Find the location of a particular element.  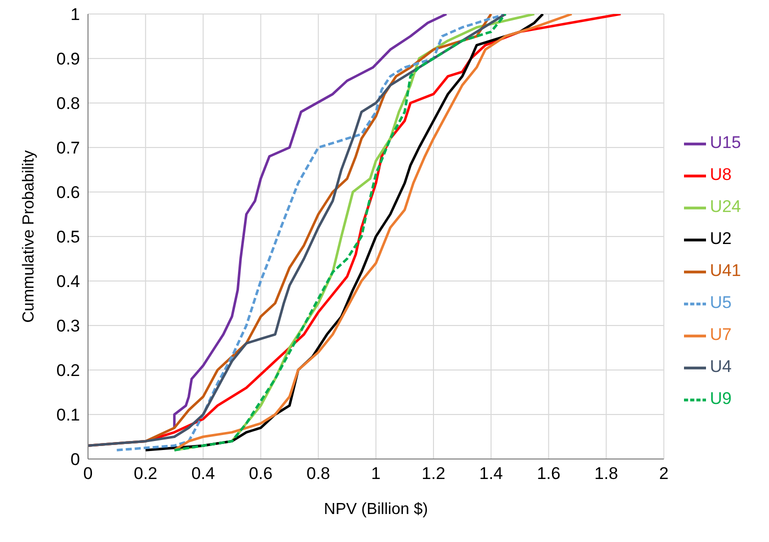

y-tick-label: 1 is located at coordinates (75, 14).